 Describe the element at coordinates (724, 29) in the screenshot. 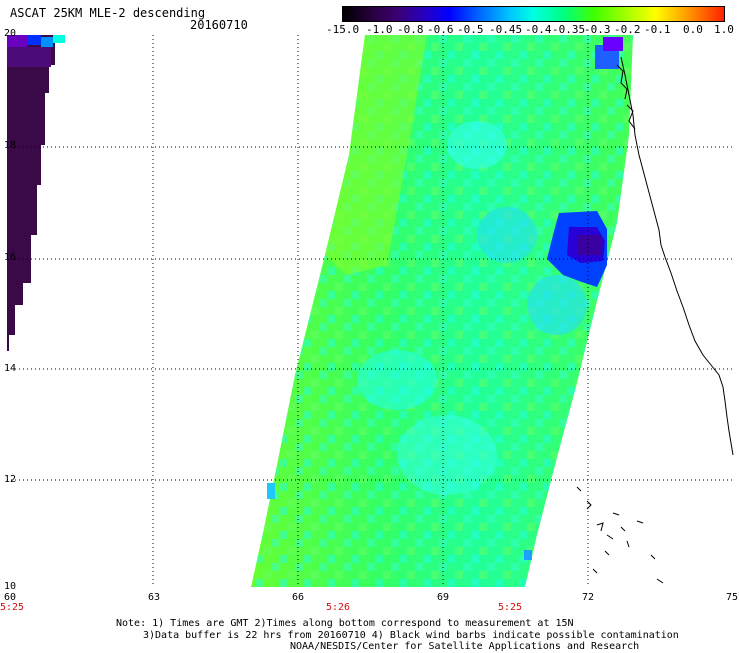

I see `colorbar-label: 1.0` at that location.